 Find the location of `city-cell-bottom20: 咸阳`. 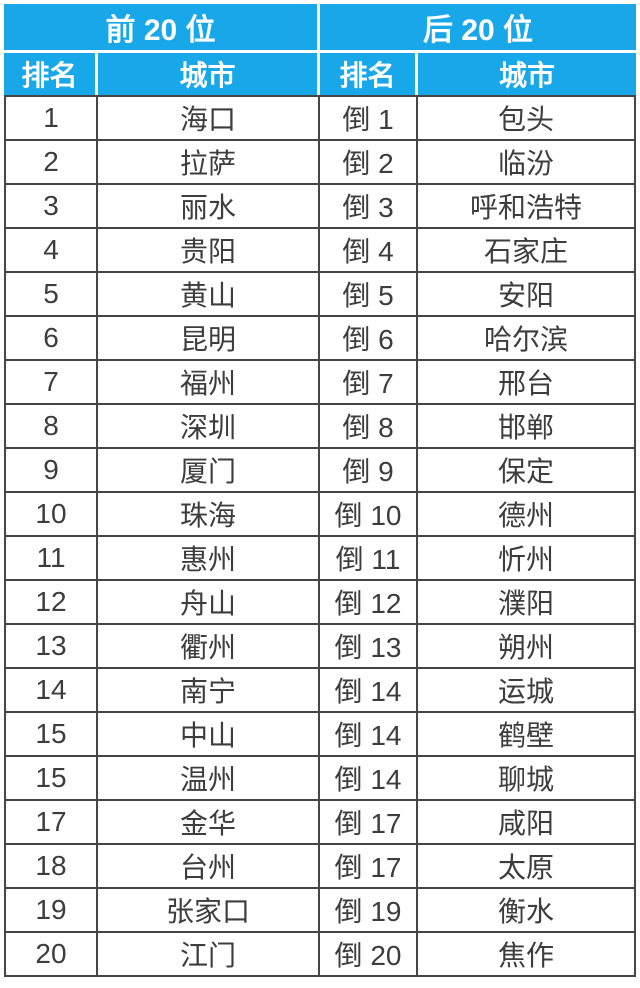

city-cell-bottom20: 咸阳 is located at coordinates (527, 823).